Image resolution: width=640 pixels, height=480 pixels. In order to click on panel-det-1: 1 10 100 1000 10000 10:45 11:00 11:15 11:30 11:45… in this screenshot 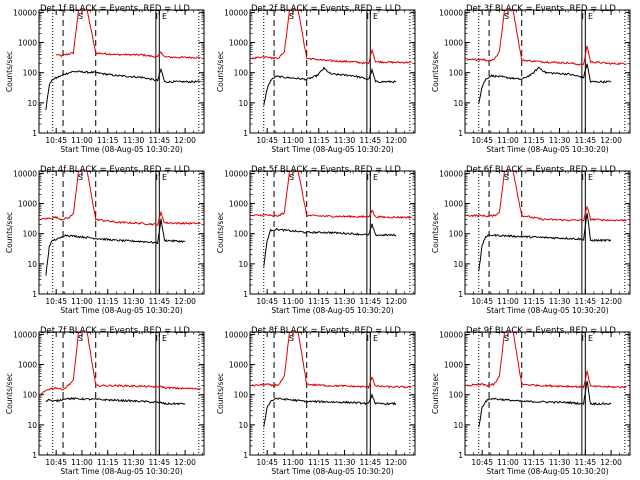, I will do `click(105, 79)`.